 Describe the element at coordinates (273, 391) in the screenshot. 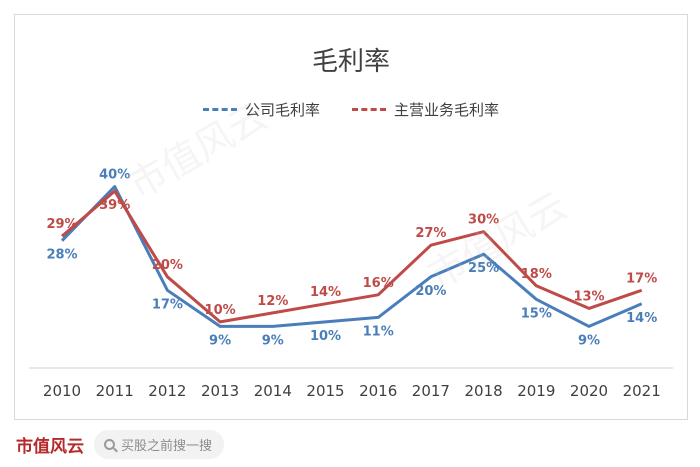

I see `x-tick-label: 2014` at that location.